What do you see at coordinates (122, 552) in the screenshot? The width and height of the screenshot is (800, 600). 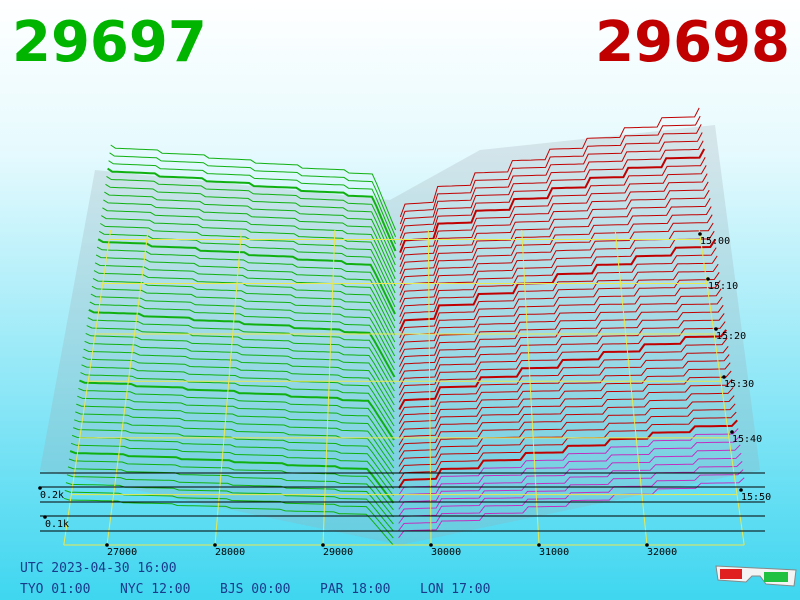 I see `price-tick-label: 27000` at bounding box center [122, 552].